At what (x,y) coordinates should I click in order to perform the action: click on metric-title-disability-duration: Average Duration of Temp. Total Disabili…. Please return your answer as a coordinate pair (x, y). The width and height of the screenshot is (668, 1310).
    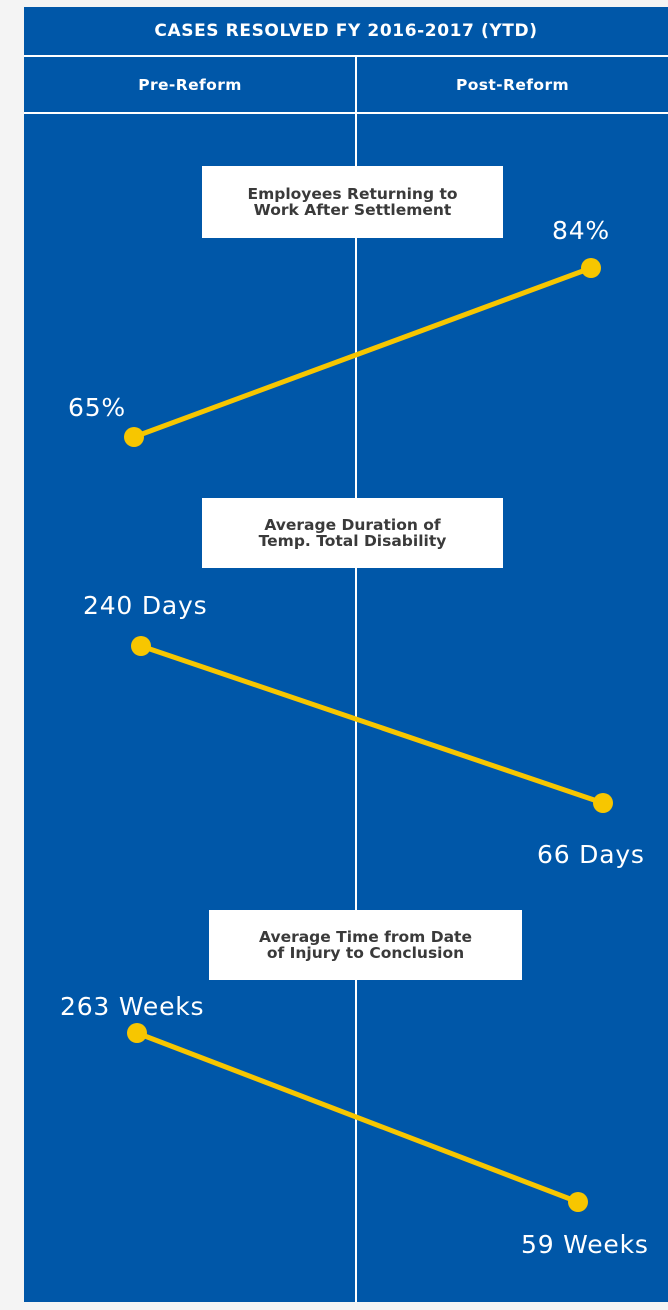
    Looking at the image, I should click on (352, 533).